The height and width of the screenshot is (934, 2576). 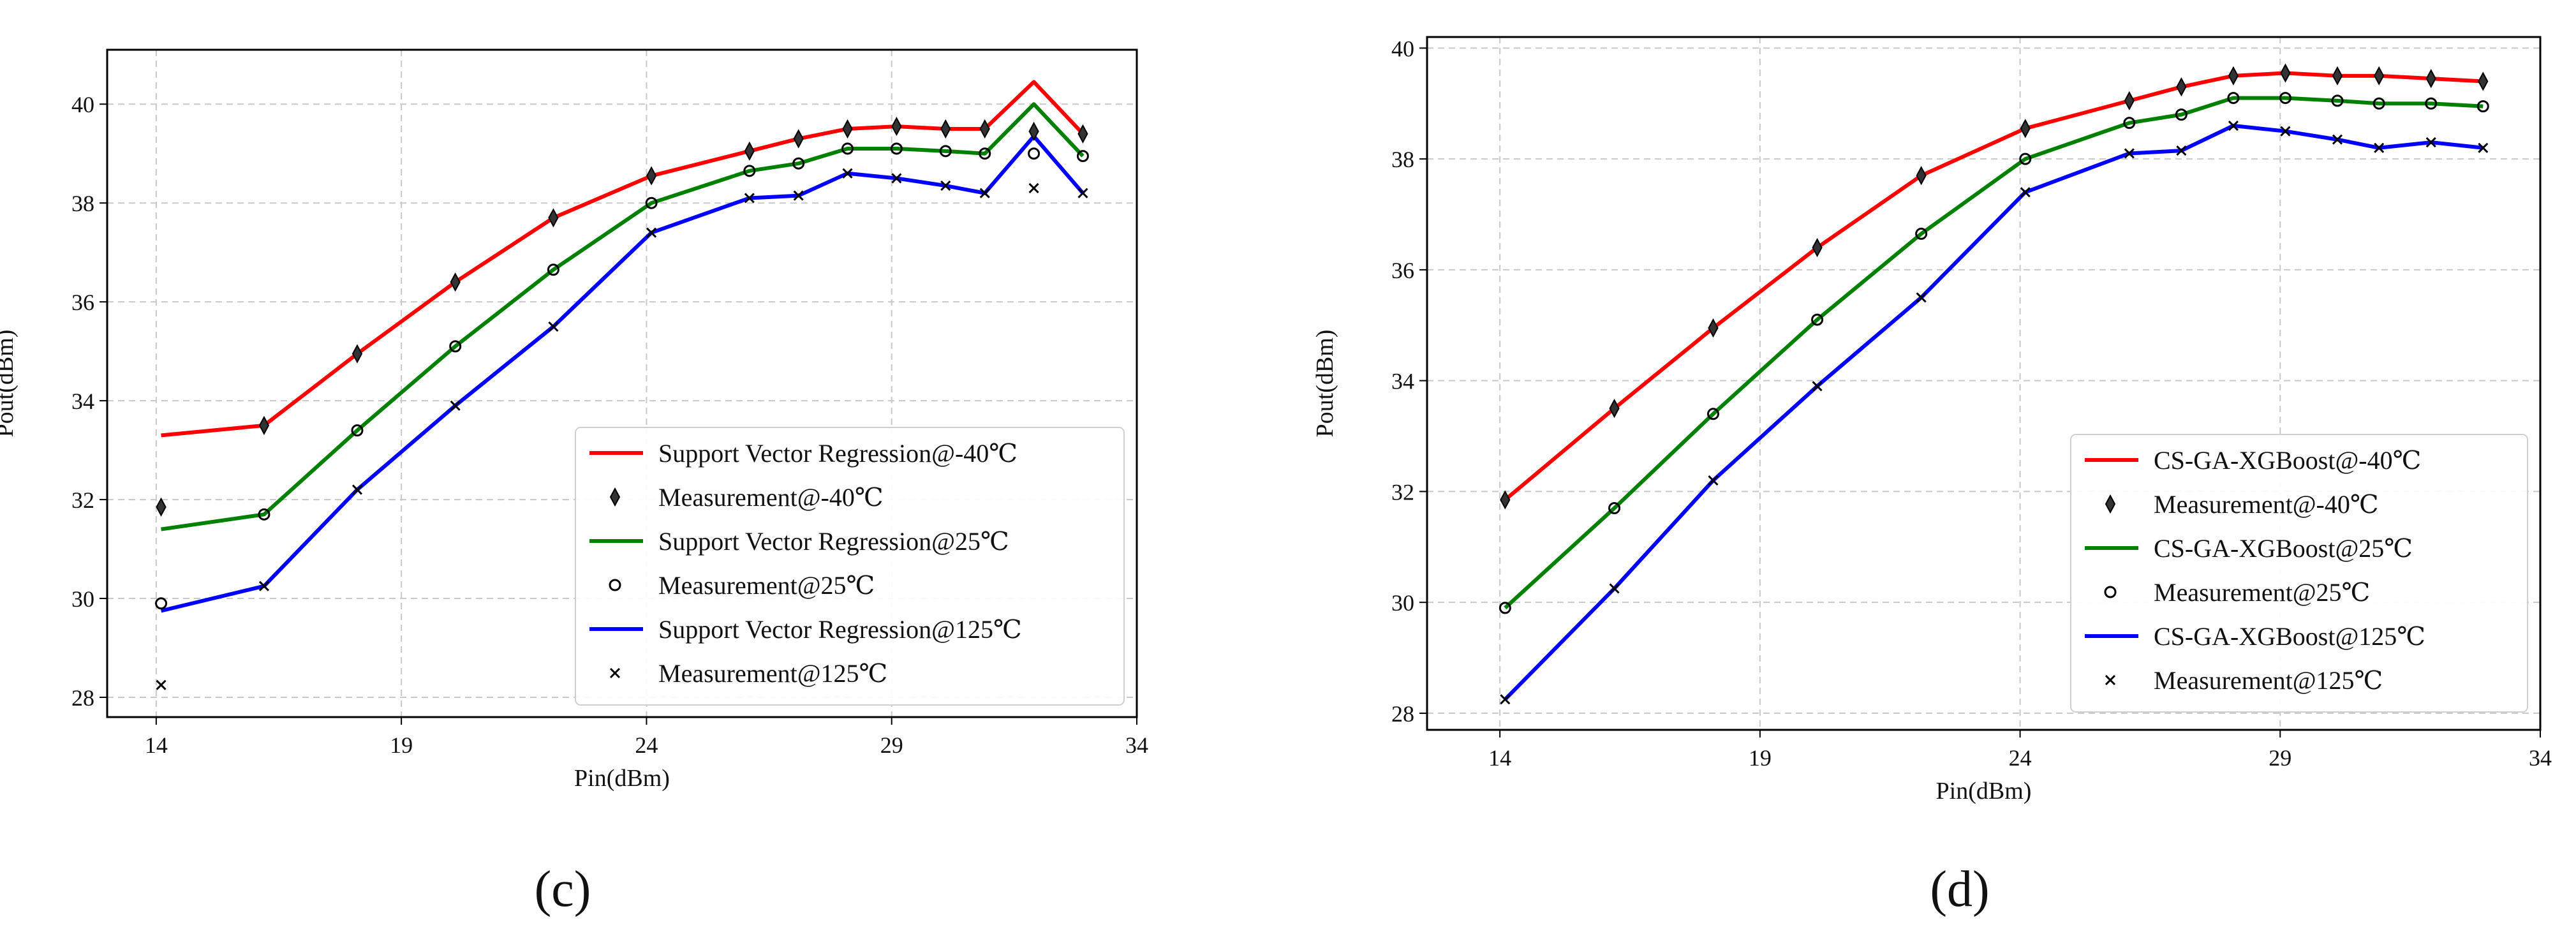 I want to click on chart-c-legend-marker-swatch, so click(x=615, y=673).